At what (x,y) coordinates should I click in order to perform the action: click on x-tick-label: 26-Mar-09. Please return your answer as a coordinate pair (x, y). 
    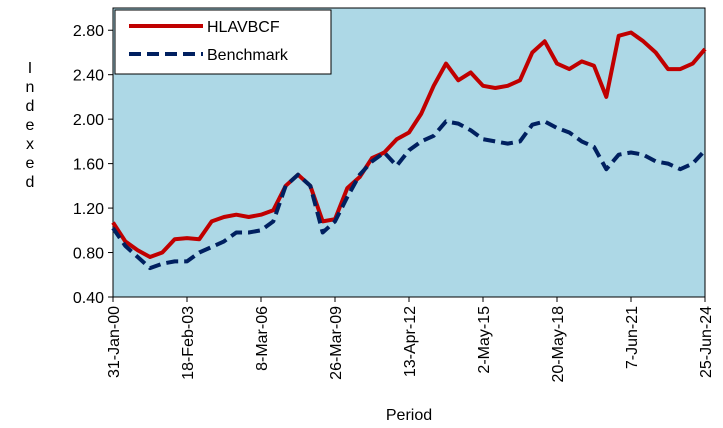
    Looking at the image, I should click on (336, 343).